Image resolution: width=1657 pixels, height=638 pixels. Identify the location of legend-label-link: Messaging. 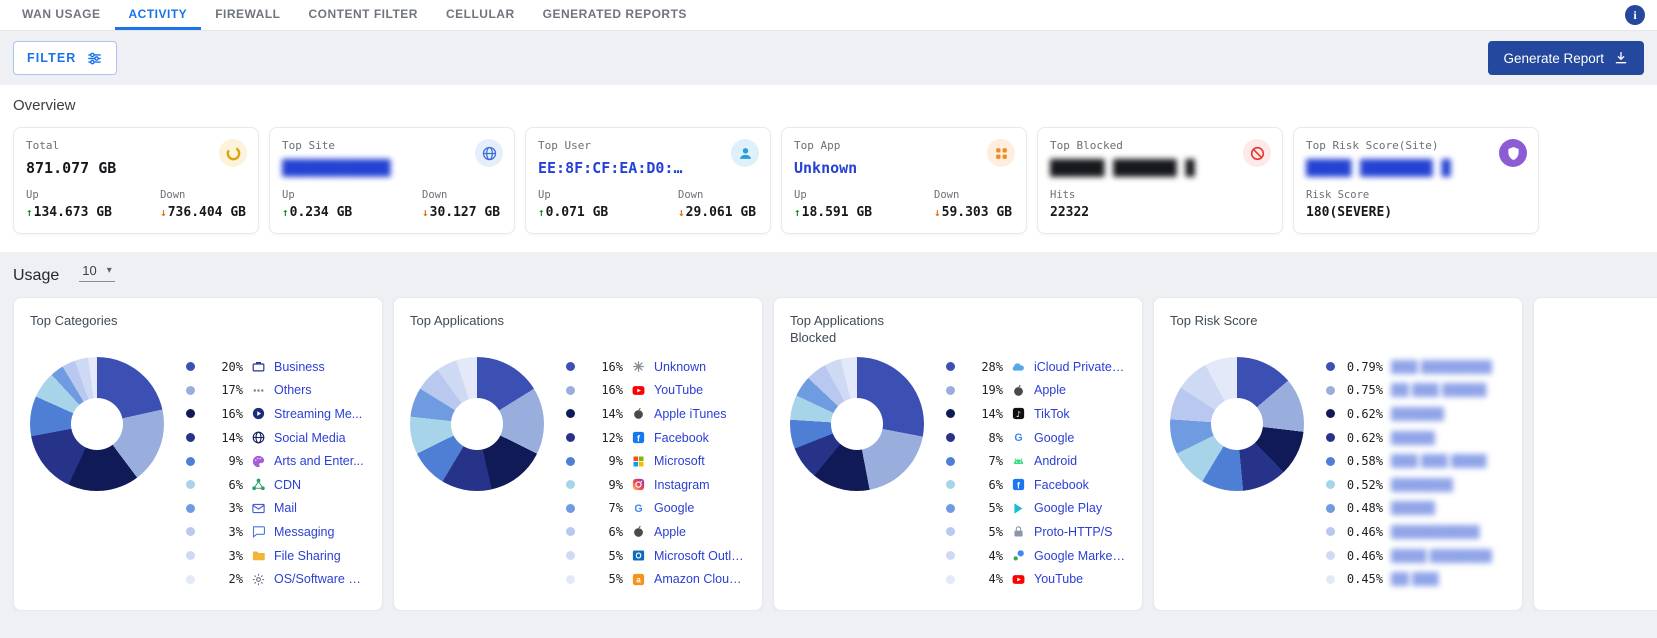
(304, 531).